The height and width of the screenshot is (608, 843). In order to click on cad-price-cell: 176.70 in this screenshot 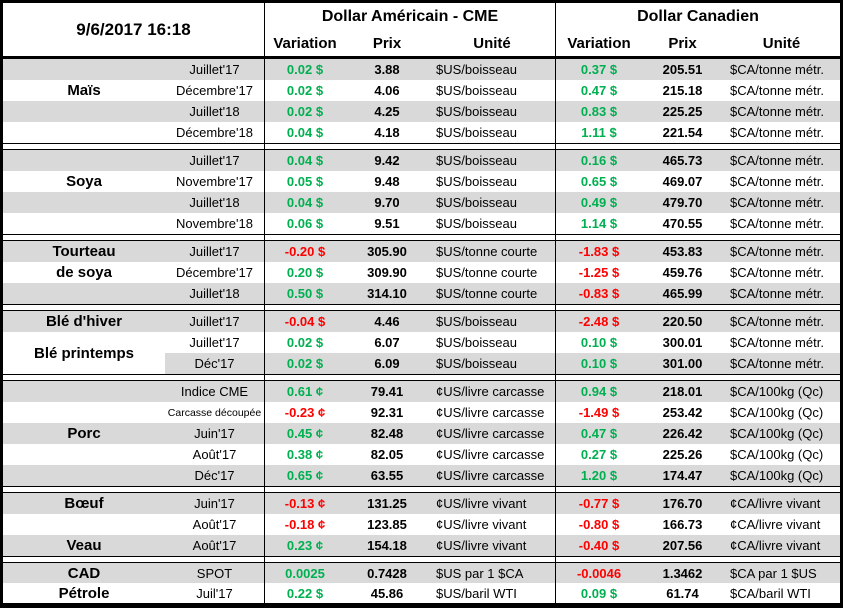, I will do `click(682, 503)`.